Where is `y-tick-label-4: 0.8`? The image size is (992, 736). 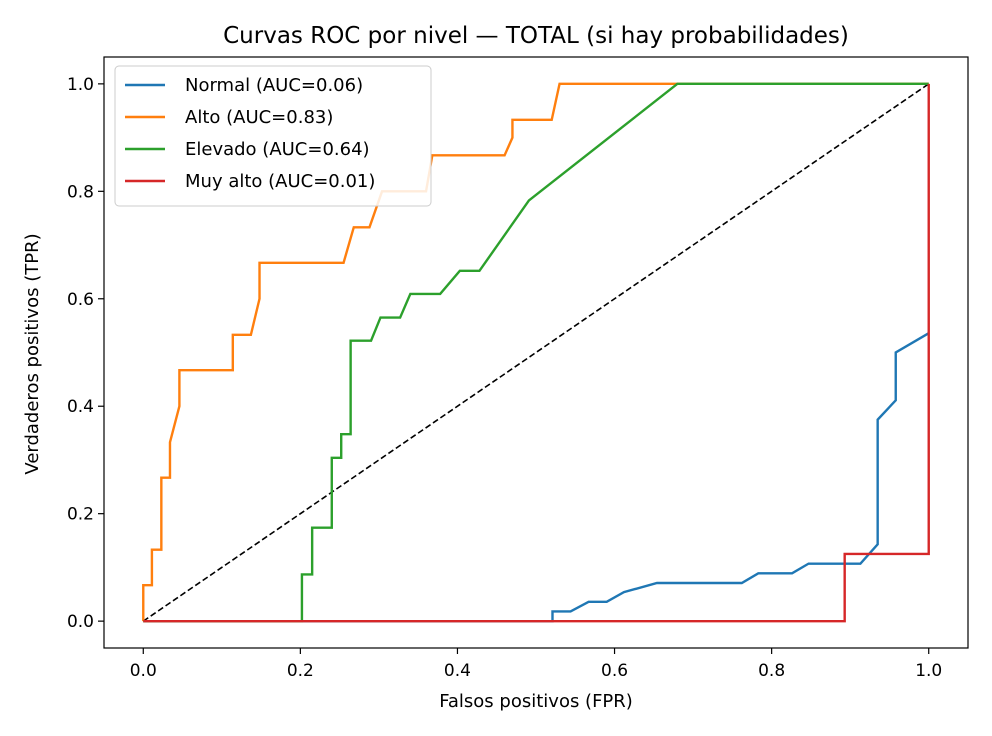 y-tick-label-4: 0.8 is located at coordinates (80, 192).